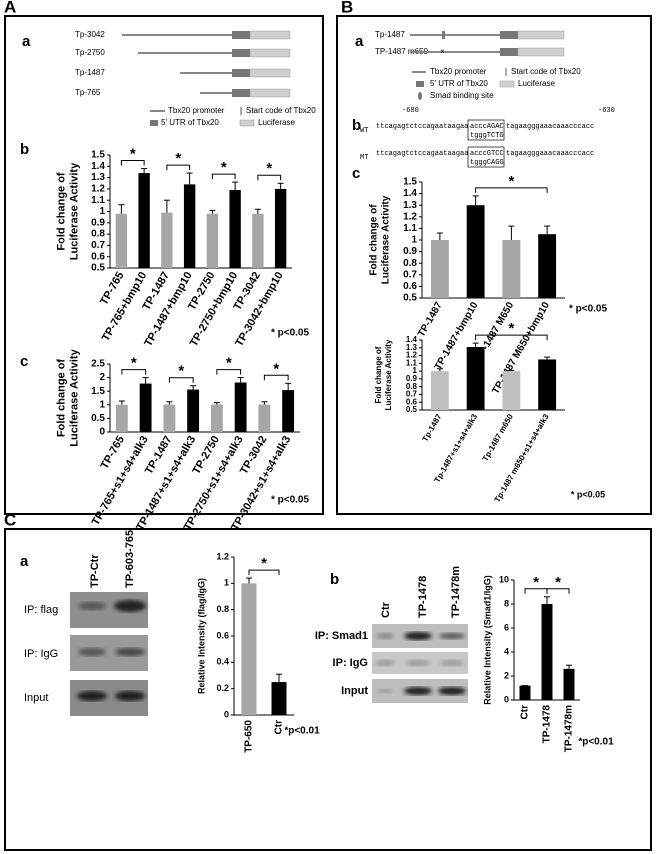  Describe the element at coordinates (24, 561) in the screenshot. I see `sub-label: a` at that location.